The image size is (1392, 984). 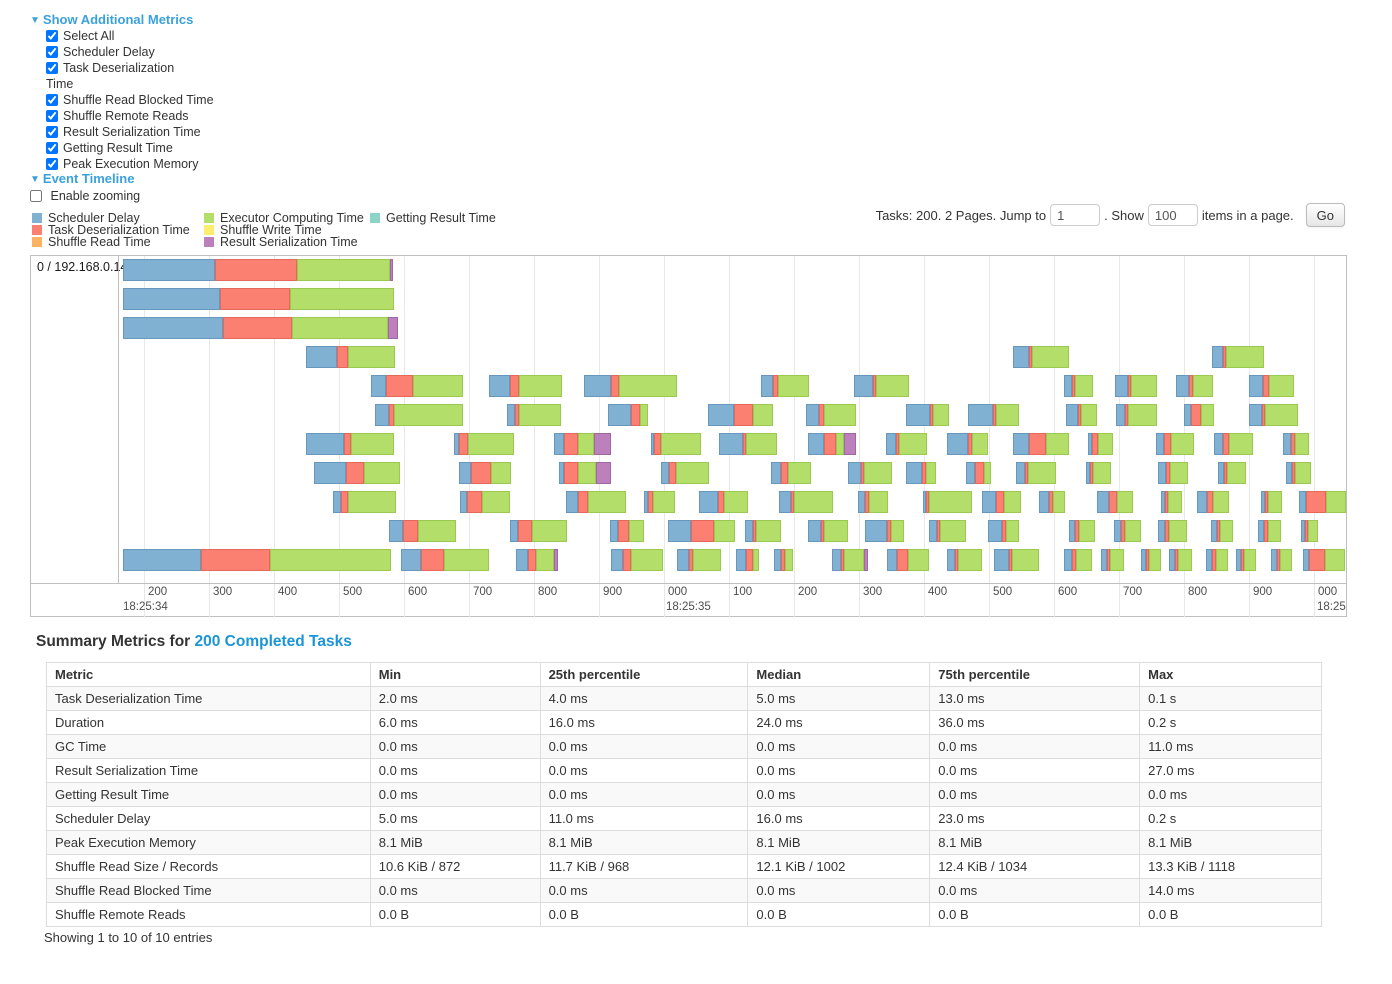 I want to click on jump-to-page-input, so click(x=1075, y=215).